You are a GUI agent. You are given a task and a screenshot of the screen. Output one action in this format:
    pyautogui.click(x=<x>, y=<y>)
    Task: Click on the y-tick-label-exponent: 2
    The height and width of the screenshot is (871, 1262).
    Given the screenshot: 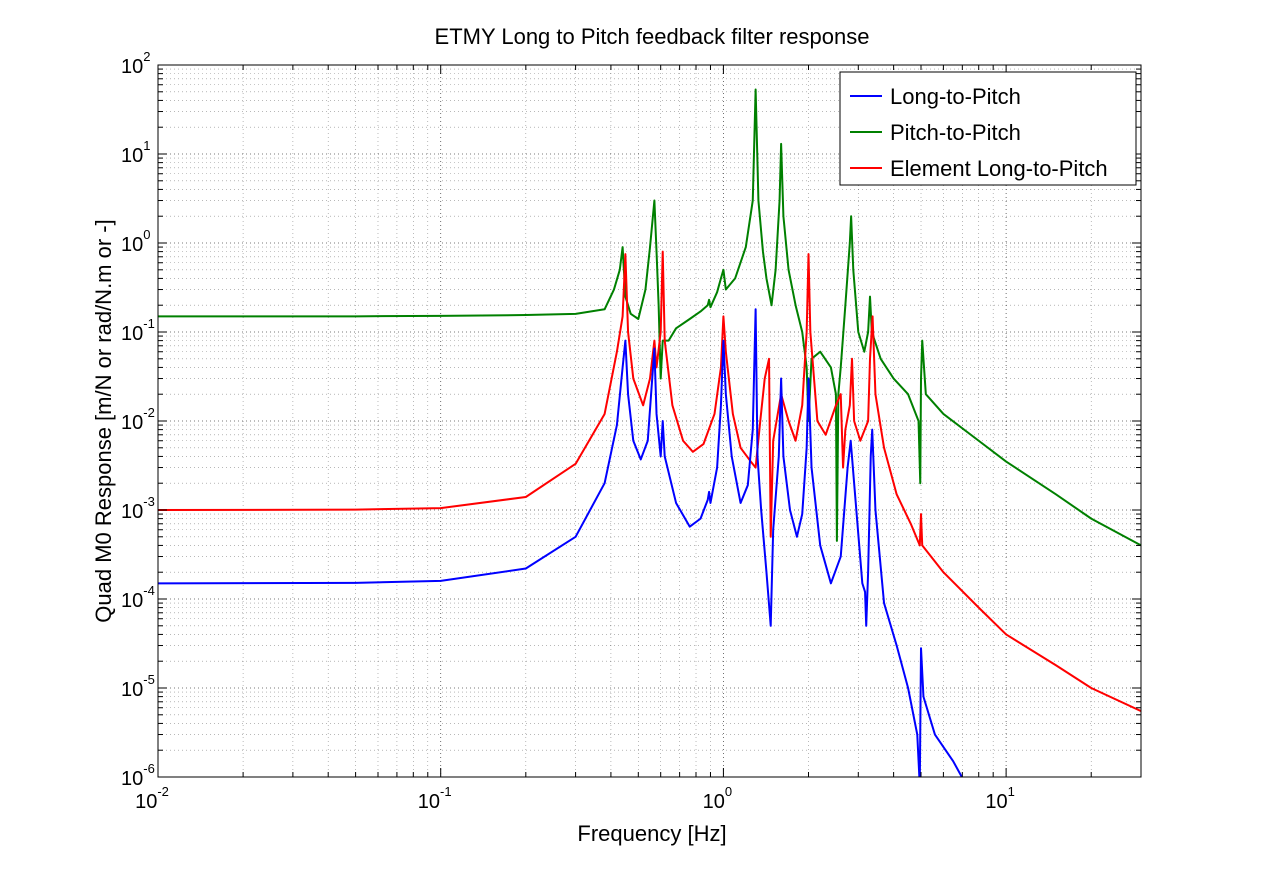 What is the action you would take?
    pyautogui.click(x=146, y=56)
    